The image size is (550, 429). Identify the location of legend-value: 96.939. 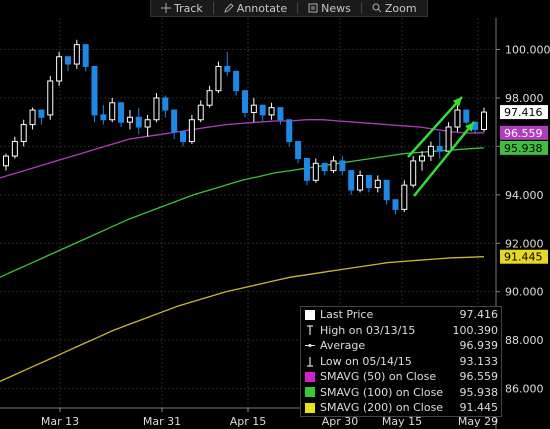
(479, 346).